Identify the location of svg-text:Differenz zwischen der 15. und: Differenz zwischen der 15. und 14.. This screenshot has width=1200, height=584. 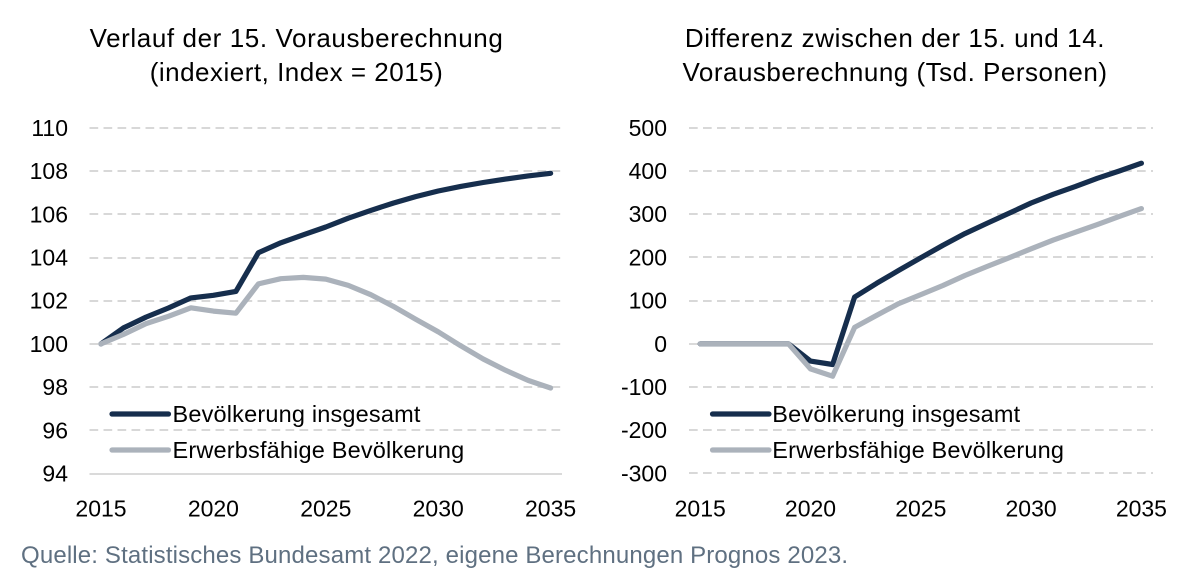
(895, 38).